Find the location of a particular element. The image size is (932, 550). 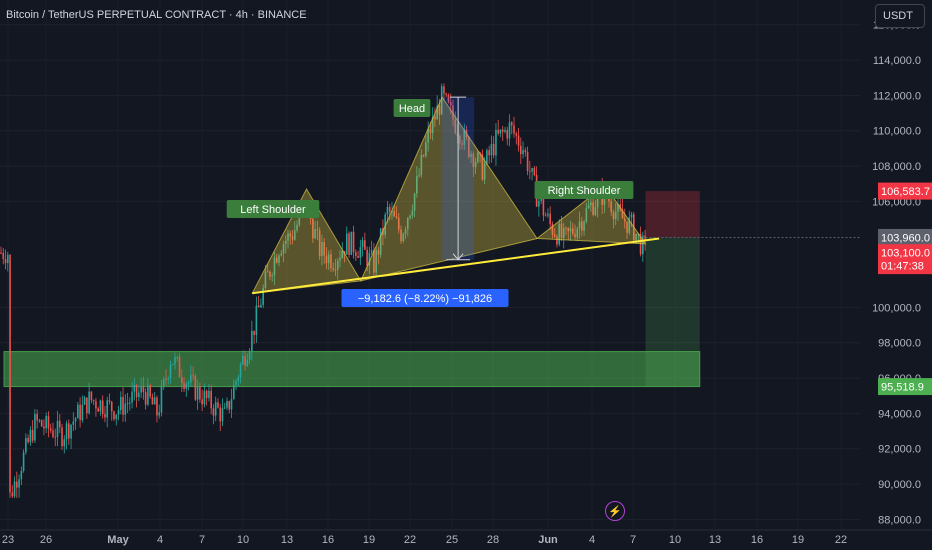

x-tick-label: 22 is located at coordinates (410, 540).